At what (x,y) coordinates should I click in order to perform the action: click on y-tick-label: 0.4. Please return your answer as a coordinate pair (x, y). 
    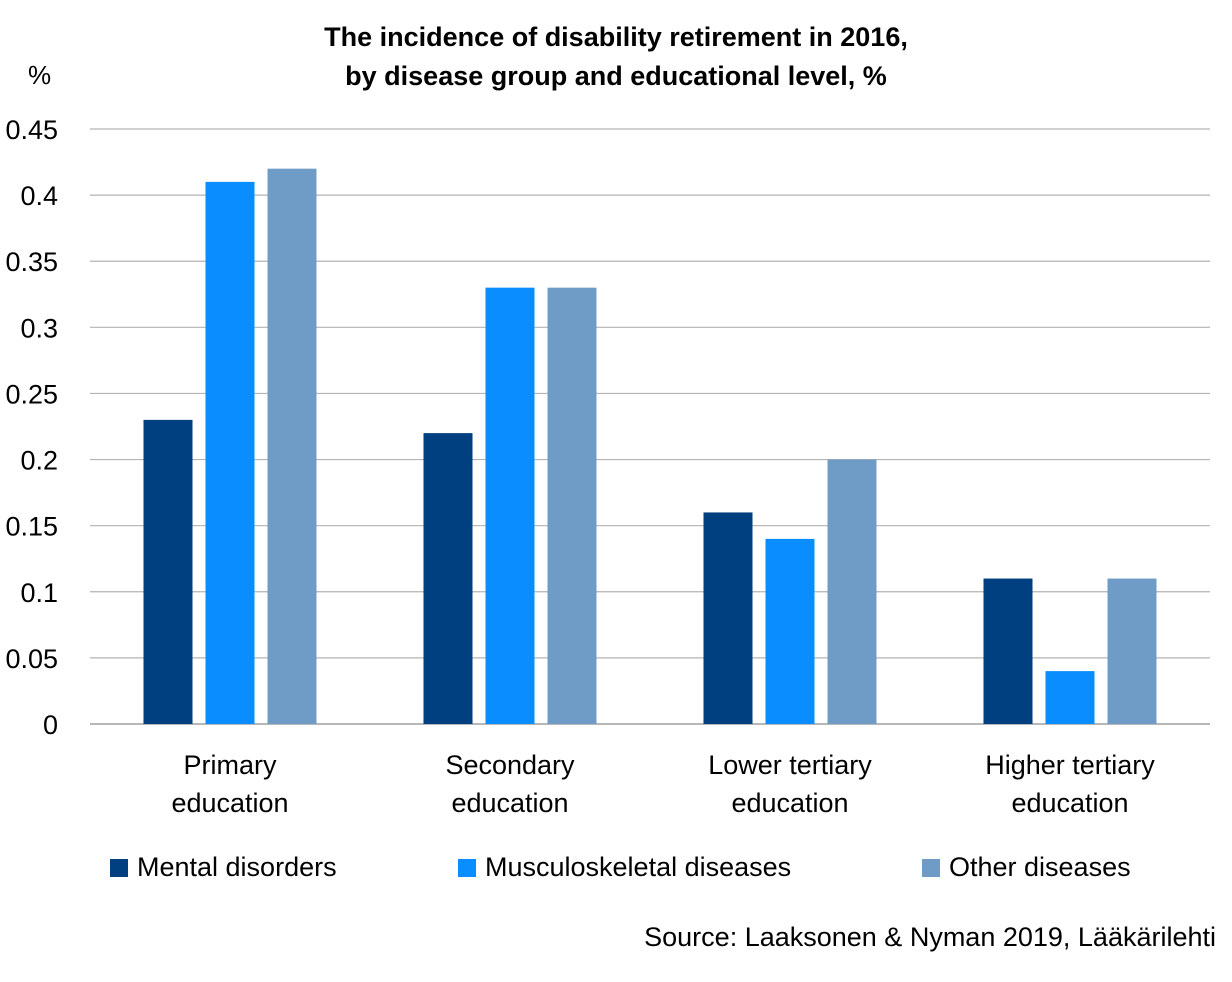
    Looking at the image, I should click on (39, 196).